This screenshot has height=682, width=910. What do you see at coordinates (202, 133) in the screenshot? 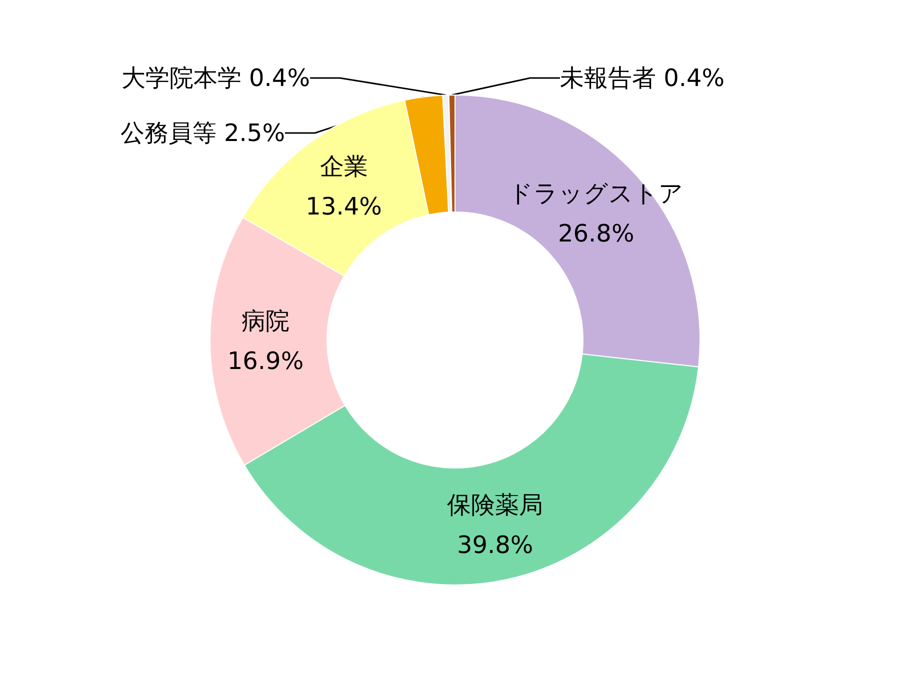
I see `slice-label: 公務員等 2.5%` at bounding box center [202, 133].